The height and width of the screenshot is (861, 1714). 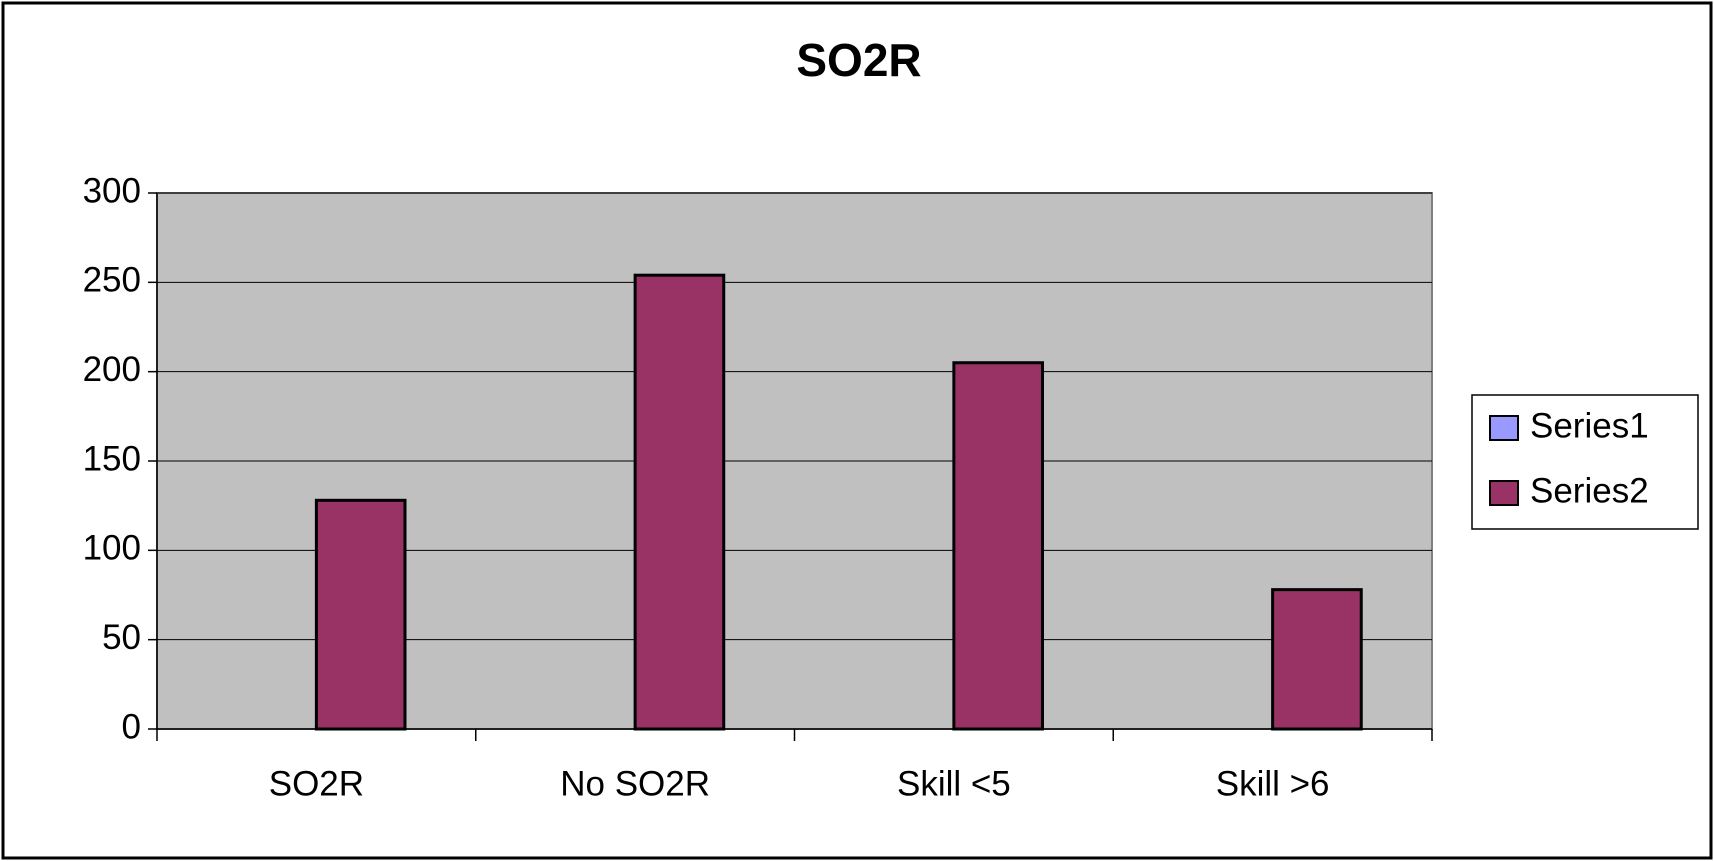 What do you see at coordinates (131, 726) in the screenshot?
I see `y-tick-label: 0` at bounding box center [131, 726].